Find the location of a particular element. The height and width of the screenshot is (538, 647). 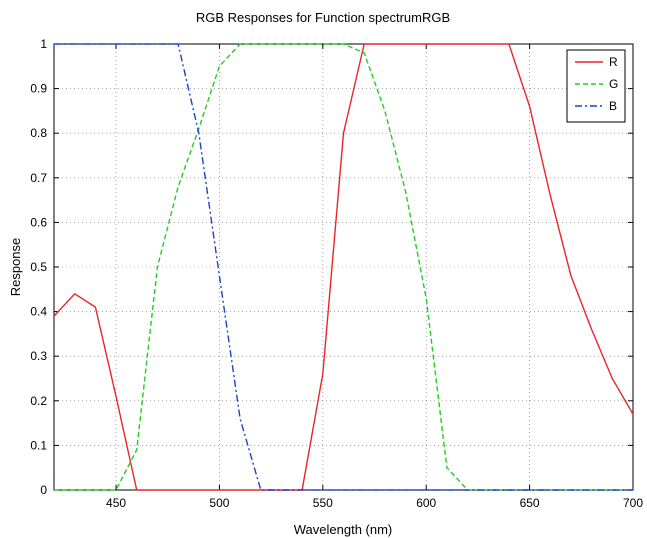

x-tick-labels: 450 500 550 600 650 700 is located at coordinates (374, 503).